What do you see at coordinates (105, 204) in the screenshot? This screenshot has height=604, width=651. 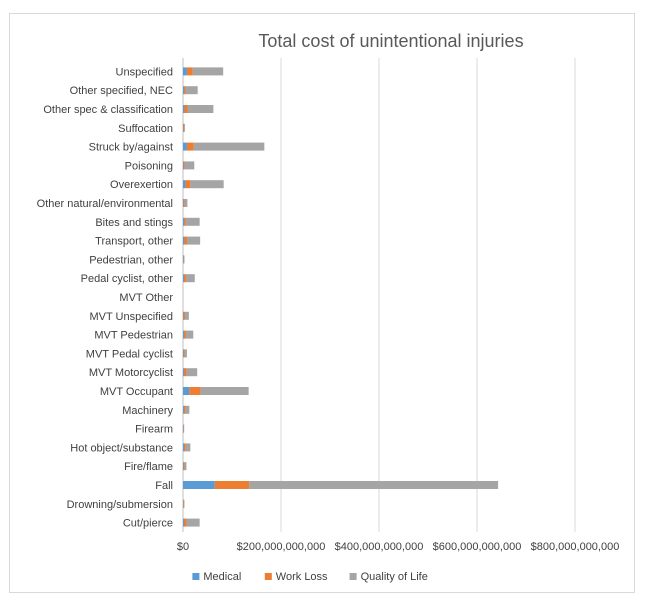 I see `category-label: Other natural/environmental` at bounding box center [105, 204].